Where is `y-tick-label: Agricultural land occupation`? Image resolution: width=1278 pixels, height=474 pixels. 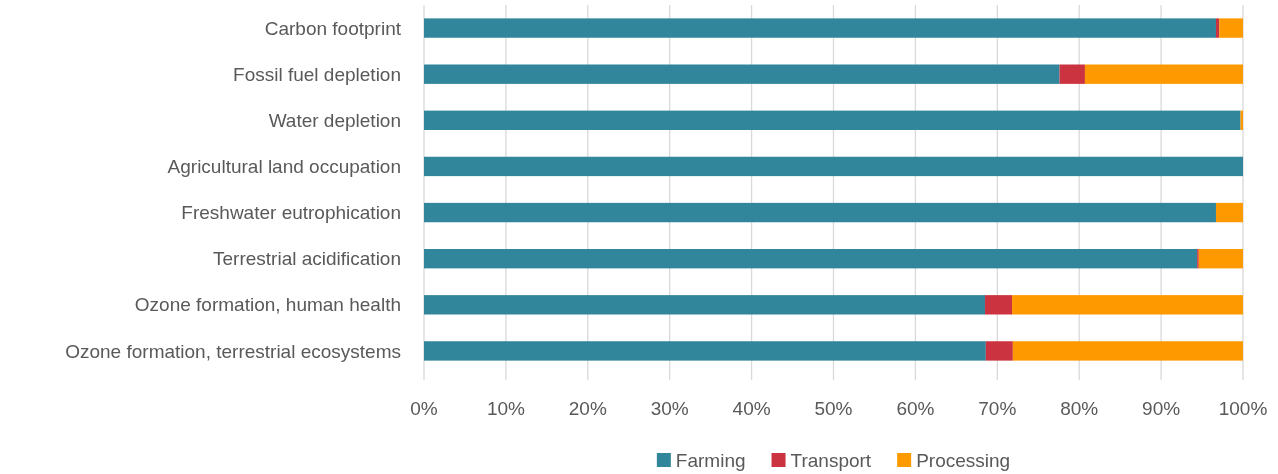
y-tick-label: Agricultural land occupation is located at coordinates (284, 167).